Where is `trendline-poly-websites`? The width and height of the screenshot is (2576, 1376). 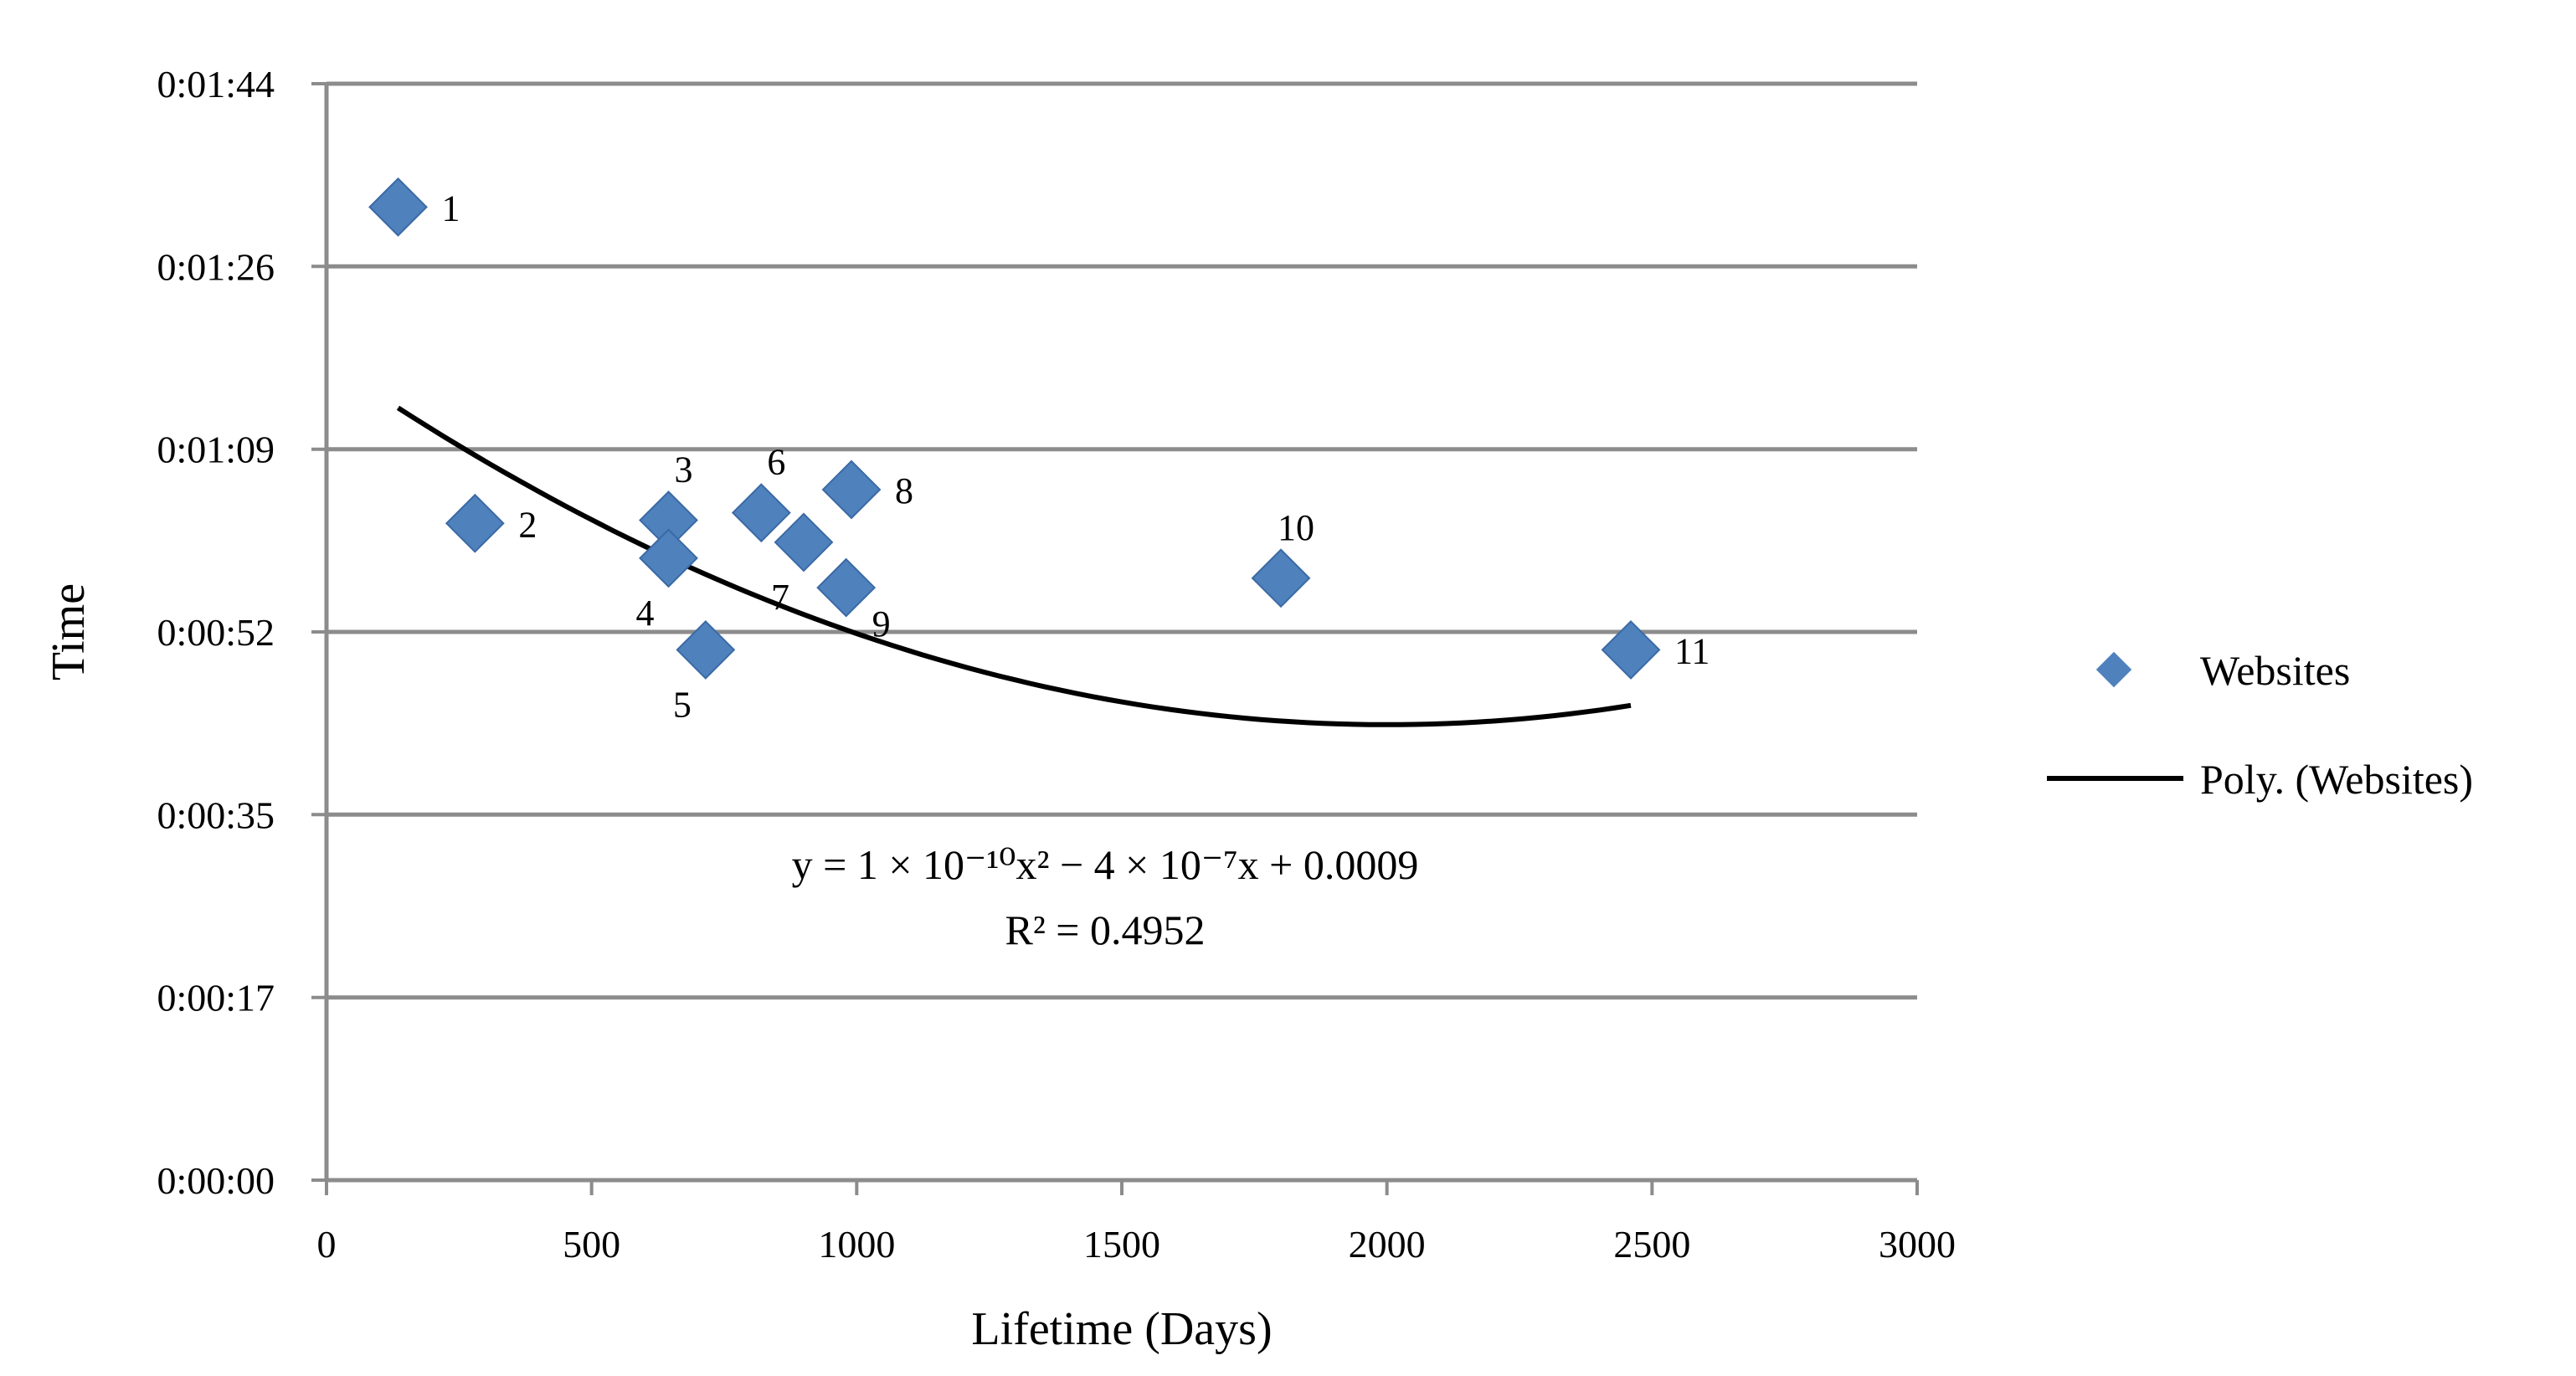
trendline-poly-websites is located at coordinates (1014, 566).